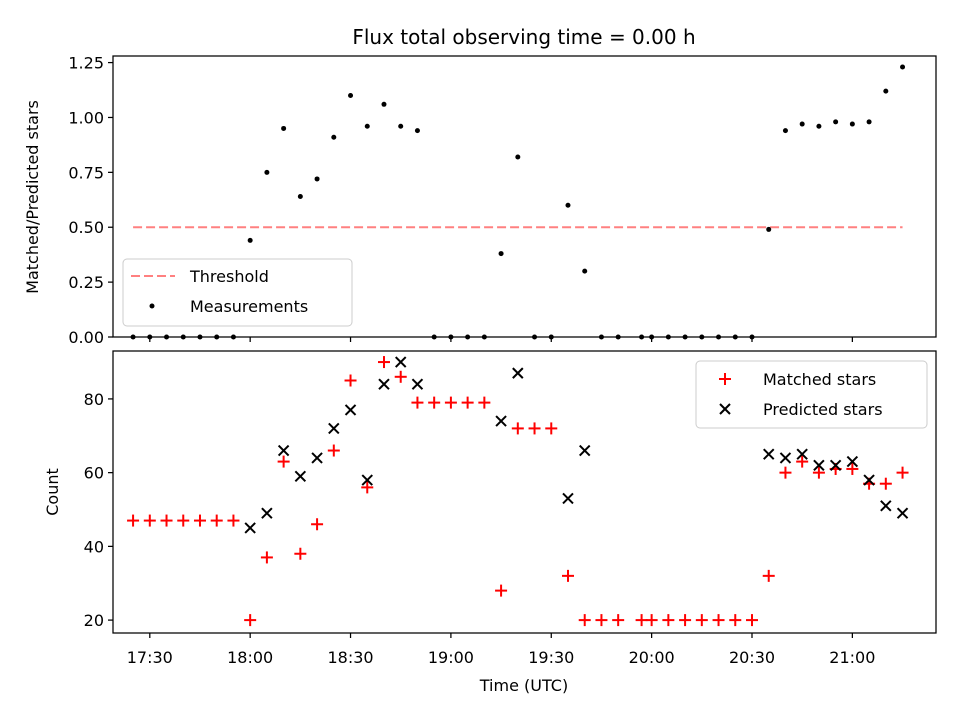 The height and width of the screenshot is (720, 960). Describe the element at coordinates (94, 473) in the screenshot. I see `y-tick-label: 60` at that location.